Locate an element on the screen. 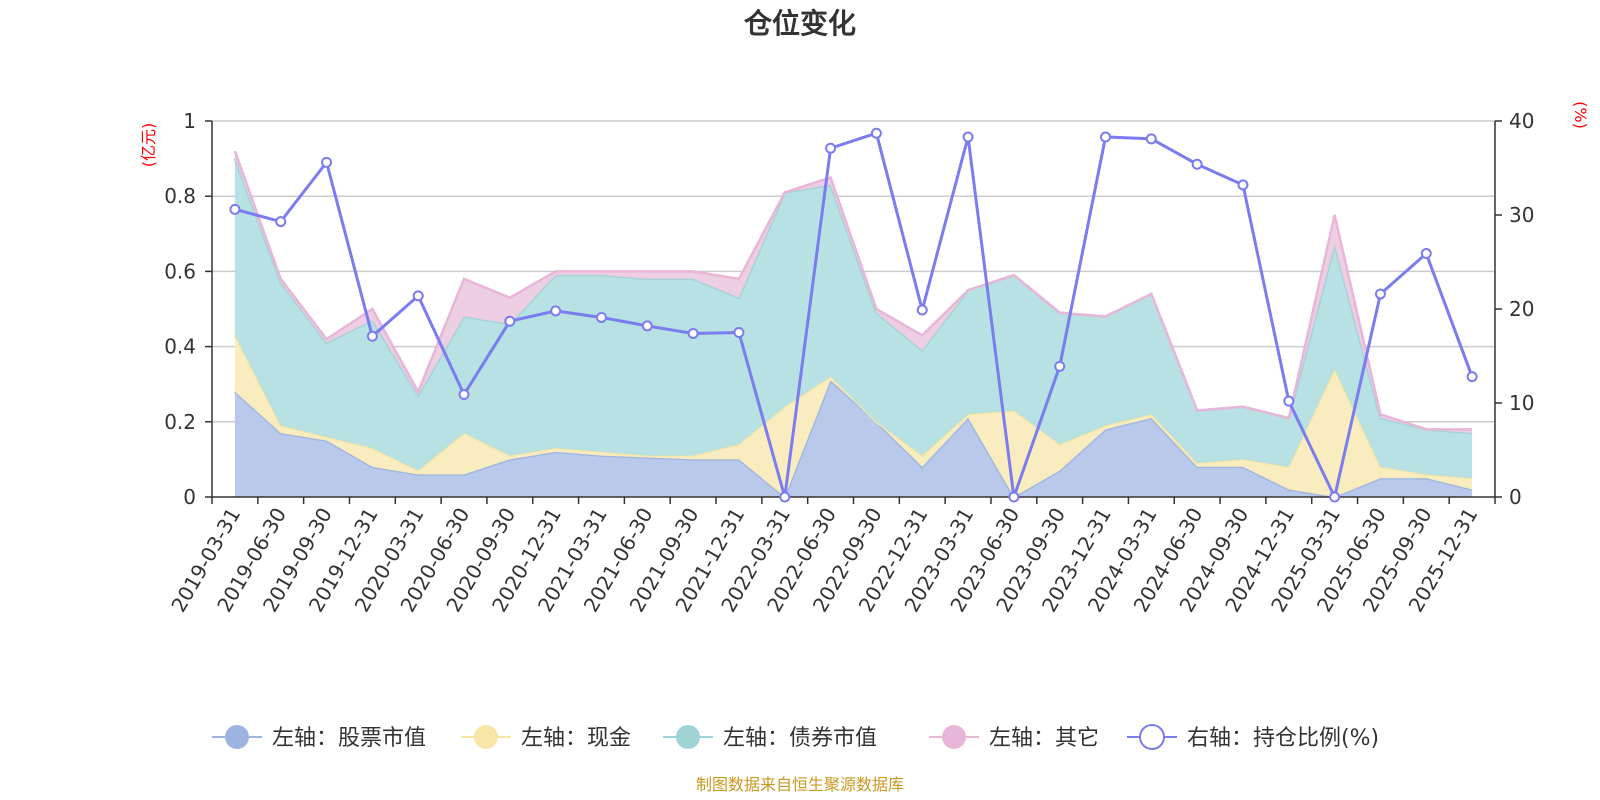  legend-label: 左轴：债券市值 is located at coordinates (800, 738).